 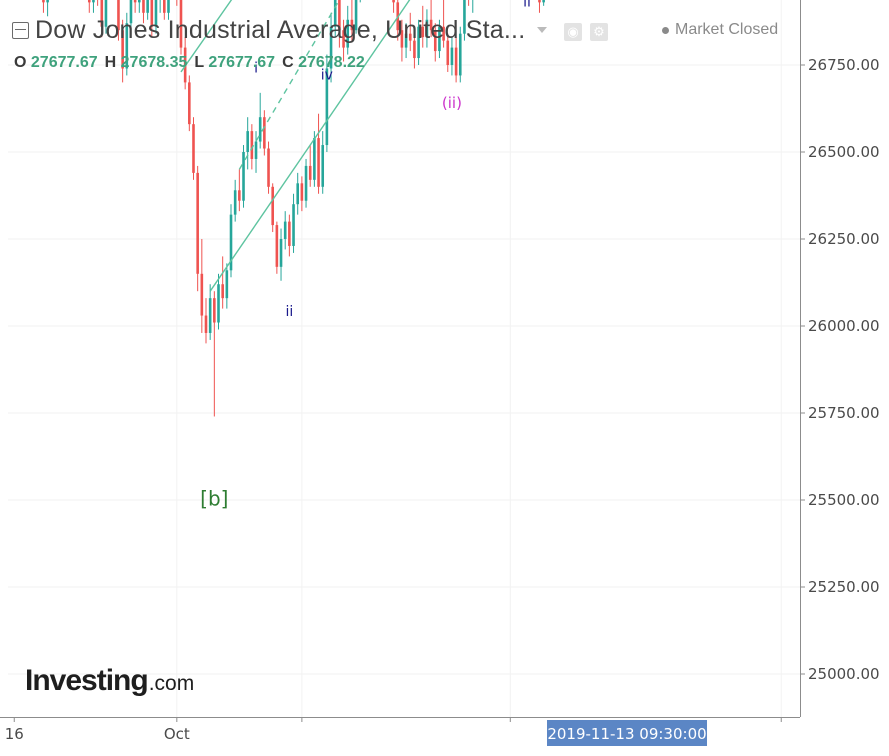 What do you see at coordinates (177, 734) in the screenshot?
I see `x-tick-label: Oct` at bounding box center [177, 734].